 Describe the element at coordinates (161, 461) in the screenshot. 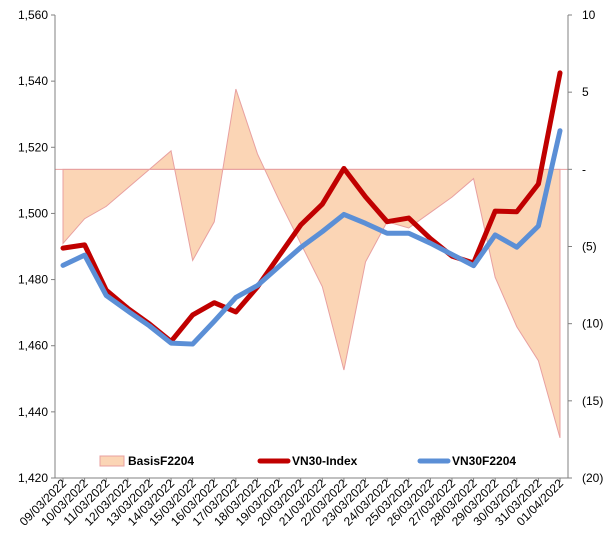

I see `legend-label-BasisF2204: BasisF2204` at that location.